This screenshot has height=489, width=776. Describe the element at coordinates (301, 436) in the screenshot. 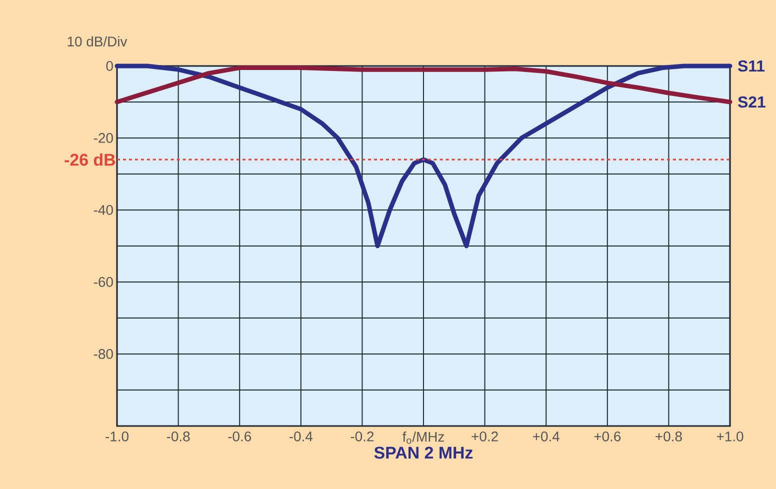

I see `x-tick-label: -0.4` at that location.